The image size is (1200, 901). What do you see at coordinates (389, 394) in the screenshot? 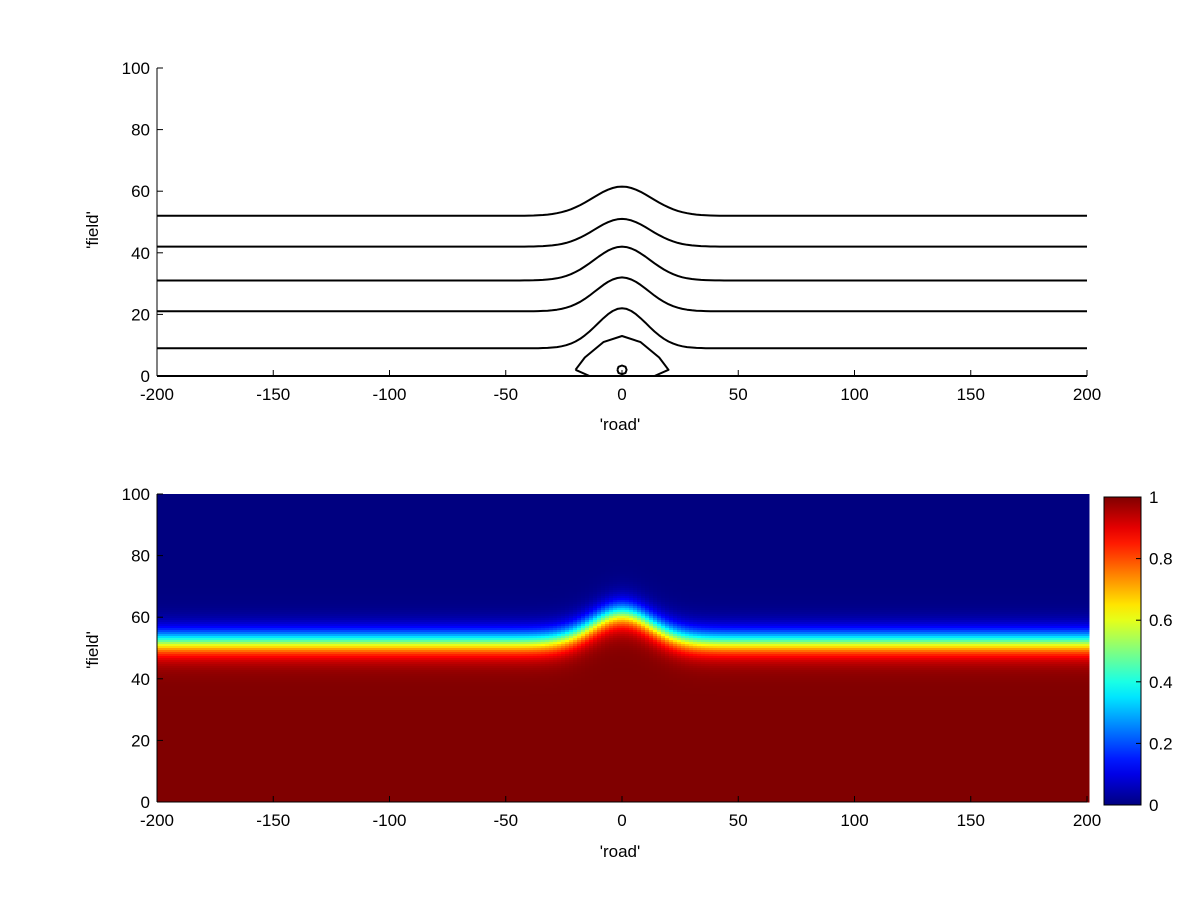
I see `contour-x-tick-label: -100` at bounding box center [389, 394].